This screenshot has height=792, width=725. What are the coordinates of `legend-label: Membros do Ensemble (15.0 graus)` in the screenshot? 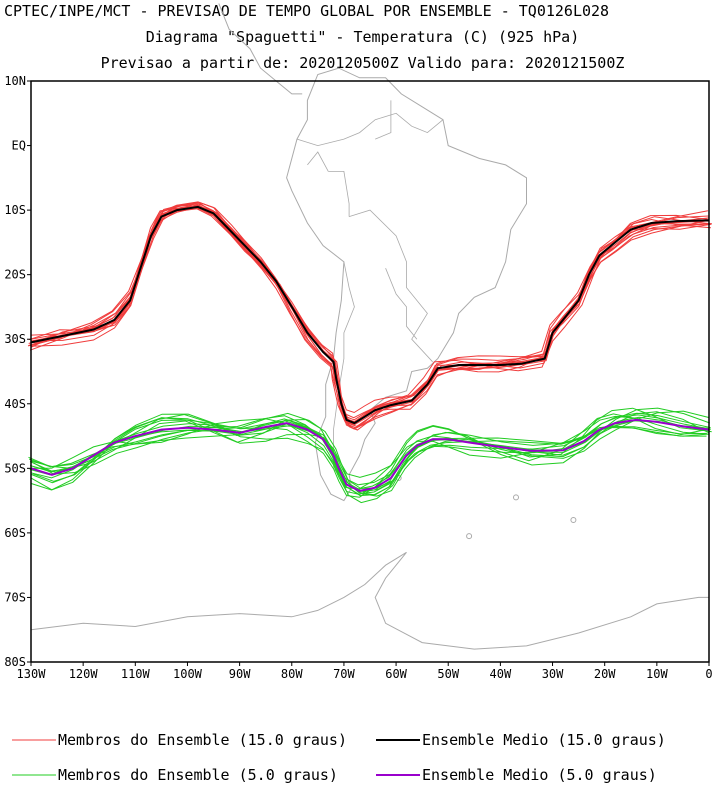 It's located at (202, 740).